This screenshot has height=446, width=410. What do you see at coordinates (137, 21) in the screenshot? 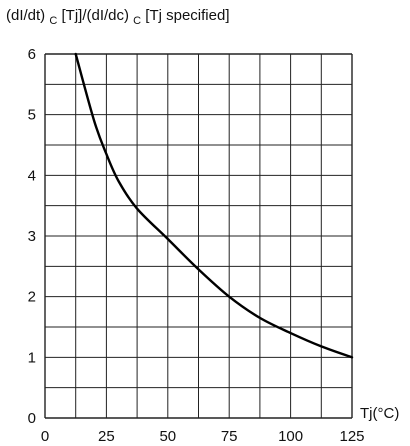
I see `y-axis-title-sub2: C` at bounding box center [137, 21].